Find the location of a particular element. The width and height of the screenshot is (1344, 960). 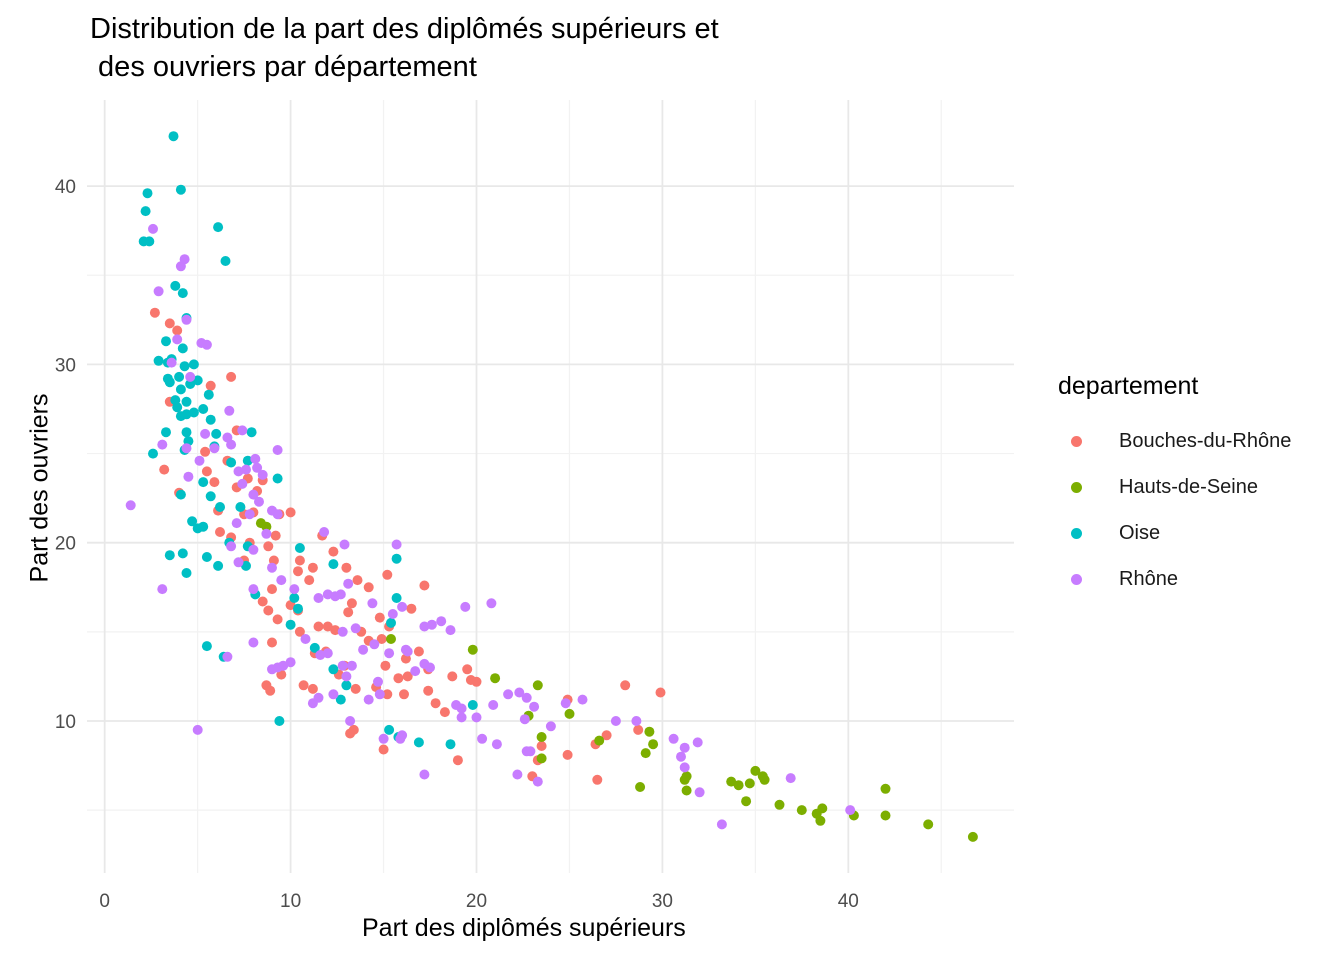

y-axis-title: Part des ouvriers is located at coordinates (40, 488).